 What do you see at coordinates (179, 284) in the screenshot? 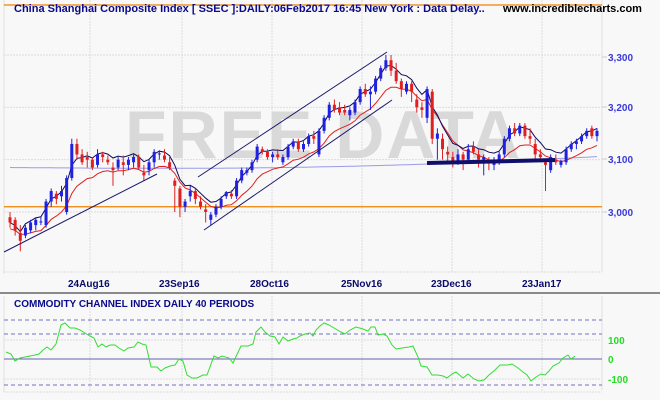
I see `date-label: 23Sep16` at bounding box center [179, 284].